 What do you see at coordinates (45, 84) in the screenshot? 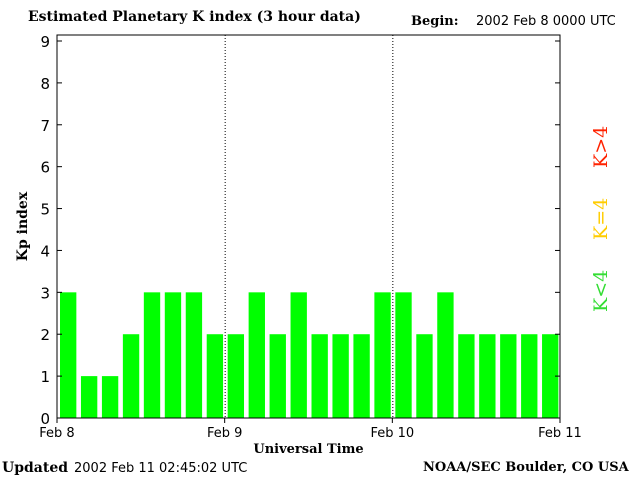
I see `y-tick-label: 8` at bounding box center [45, 84].